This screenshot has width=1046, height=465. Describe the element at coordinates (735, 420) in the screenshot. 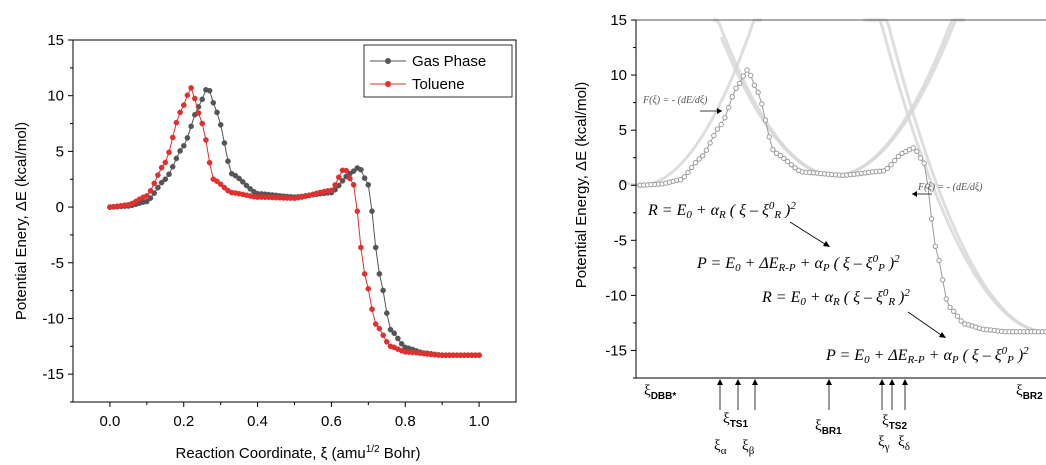

I see `xi-ts1-label: ξTS1` at that location.